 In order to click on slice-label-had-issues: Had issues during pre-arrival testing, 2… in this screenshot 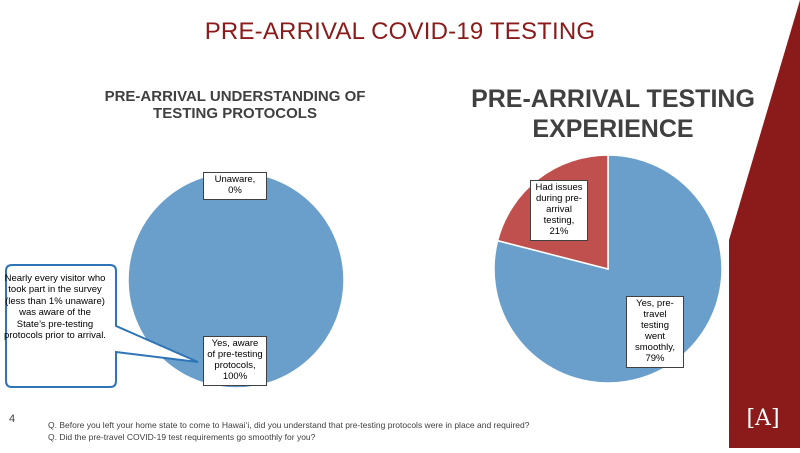, I will do `click(559, 210)`.